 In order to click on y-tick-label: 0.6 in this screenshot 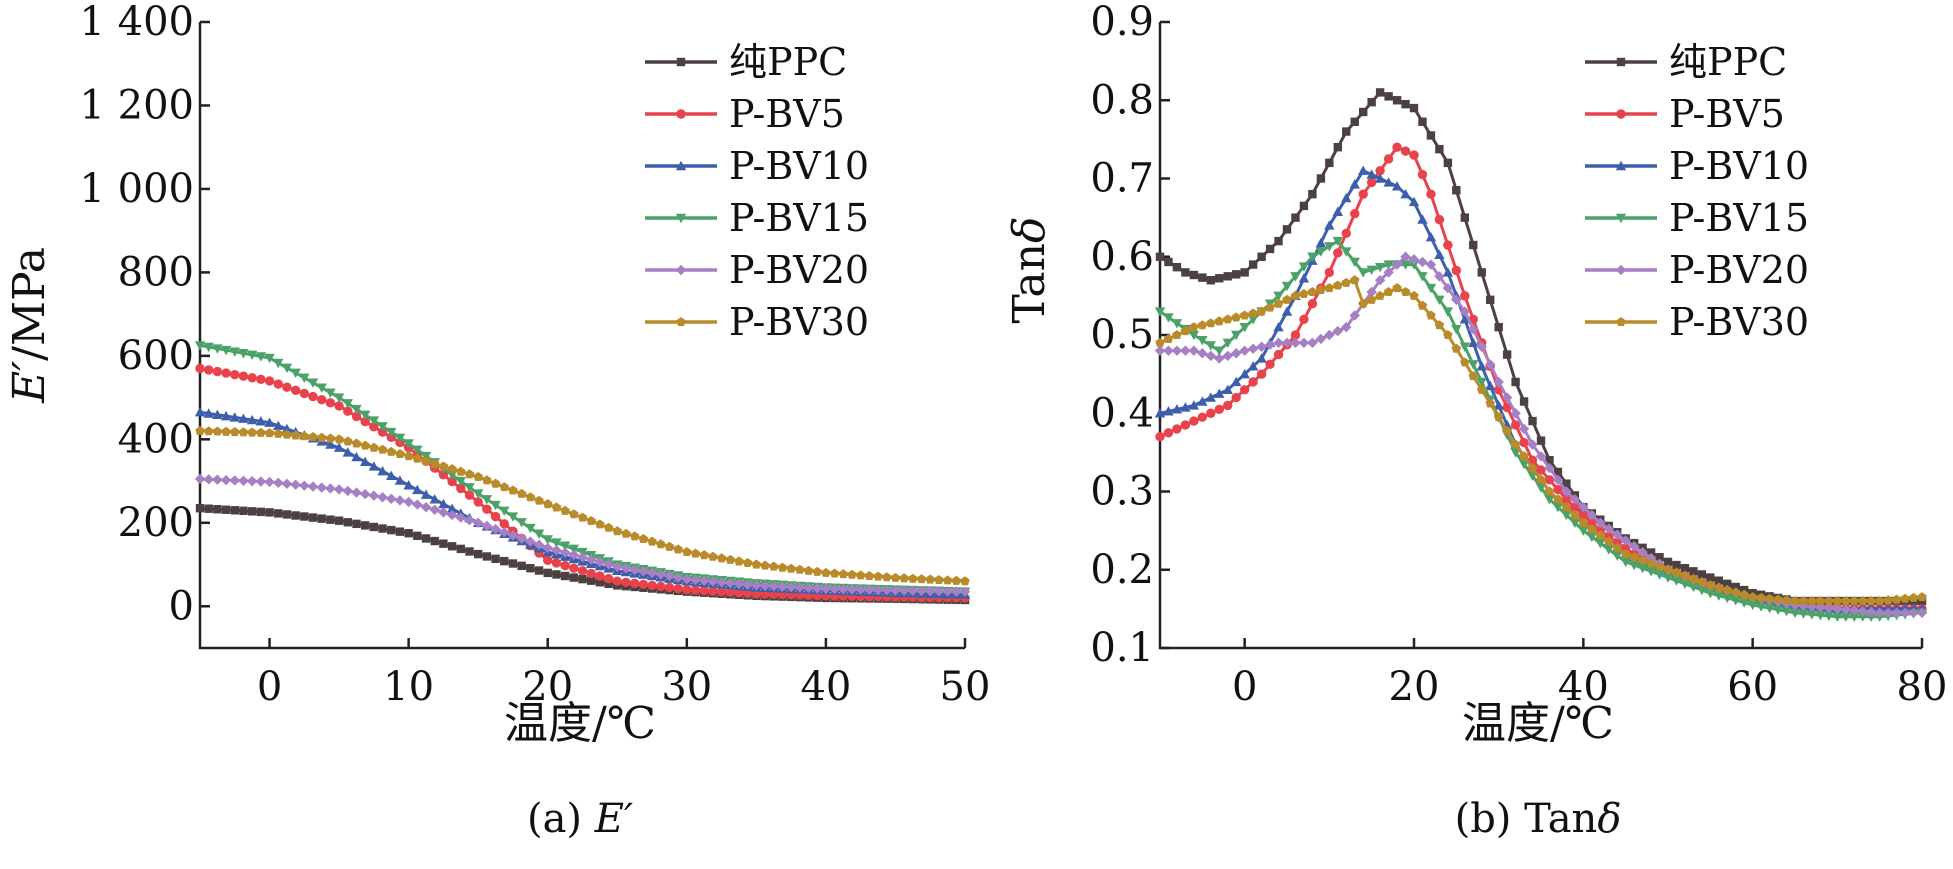, I will do `click(1122, 257)`.